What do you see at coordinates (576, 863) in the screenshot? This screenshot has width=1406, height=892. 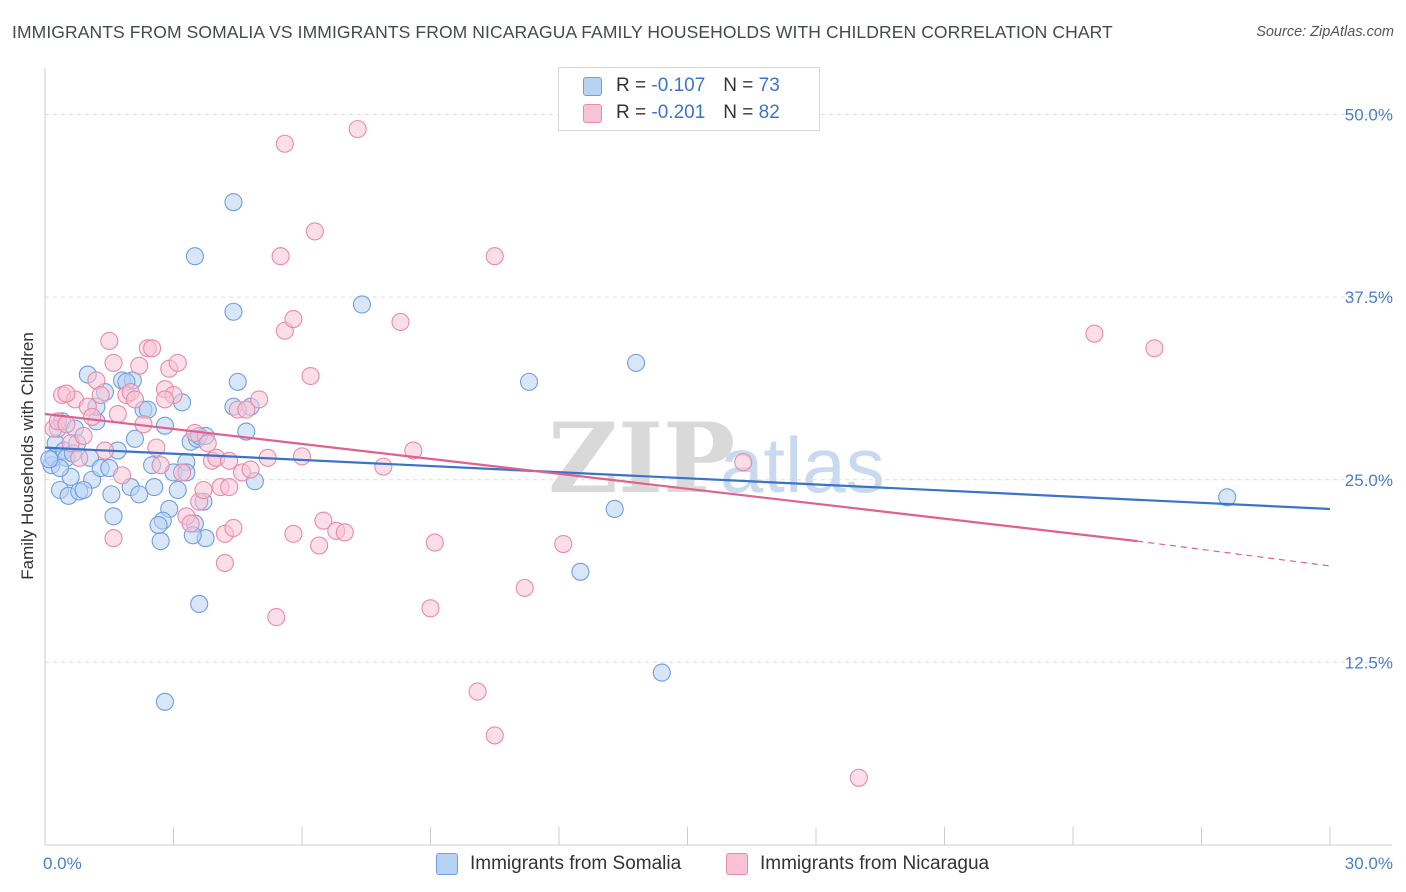 I see `bottom-legend-label-somalia: Immigrants from Somalia` at bounding box center [576, 863].